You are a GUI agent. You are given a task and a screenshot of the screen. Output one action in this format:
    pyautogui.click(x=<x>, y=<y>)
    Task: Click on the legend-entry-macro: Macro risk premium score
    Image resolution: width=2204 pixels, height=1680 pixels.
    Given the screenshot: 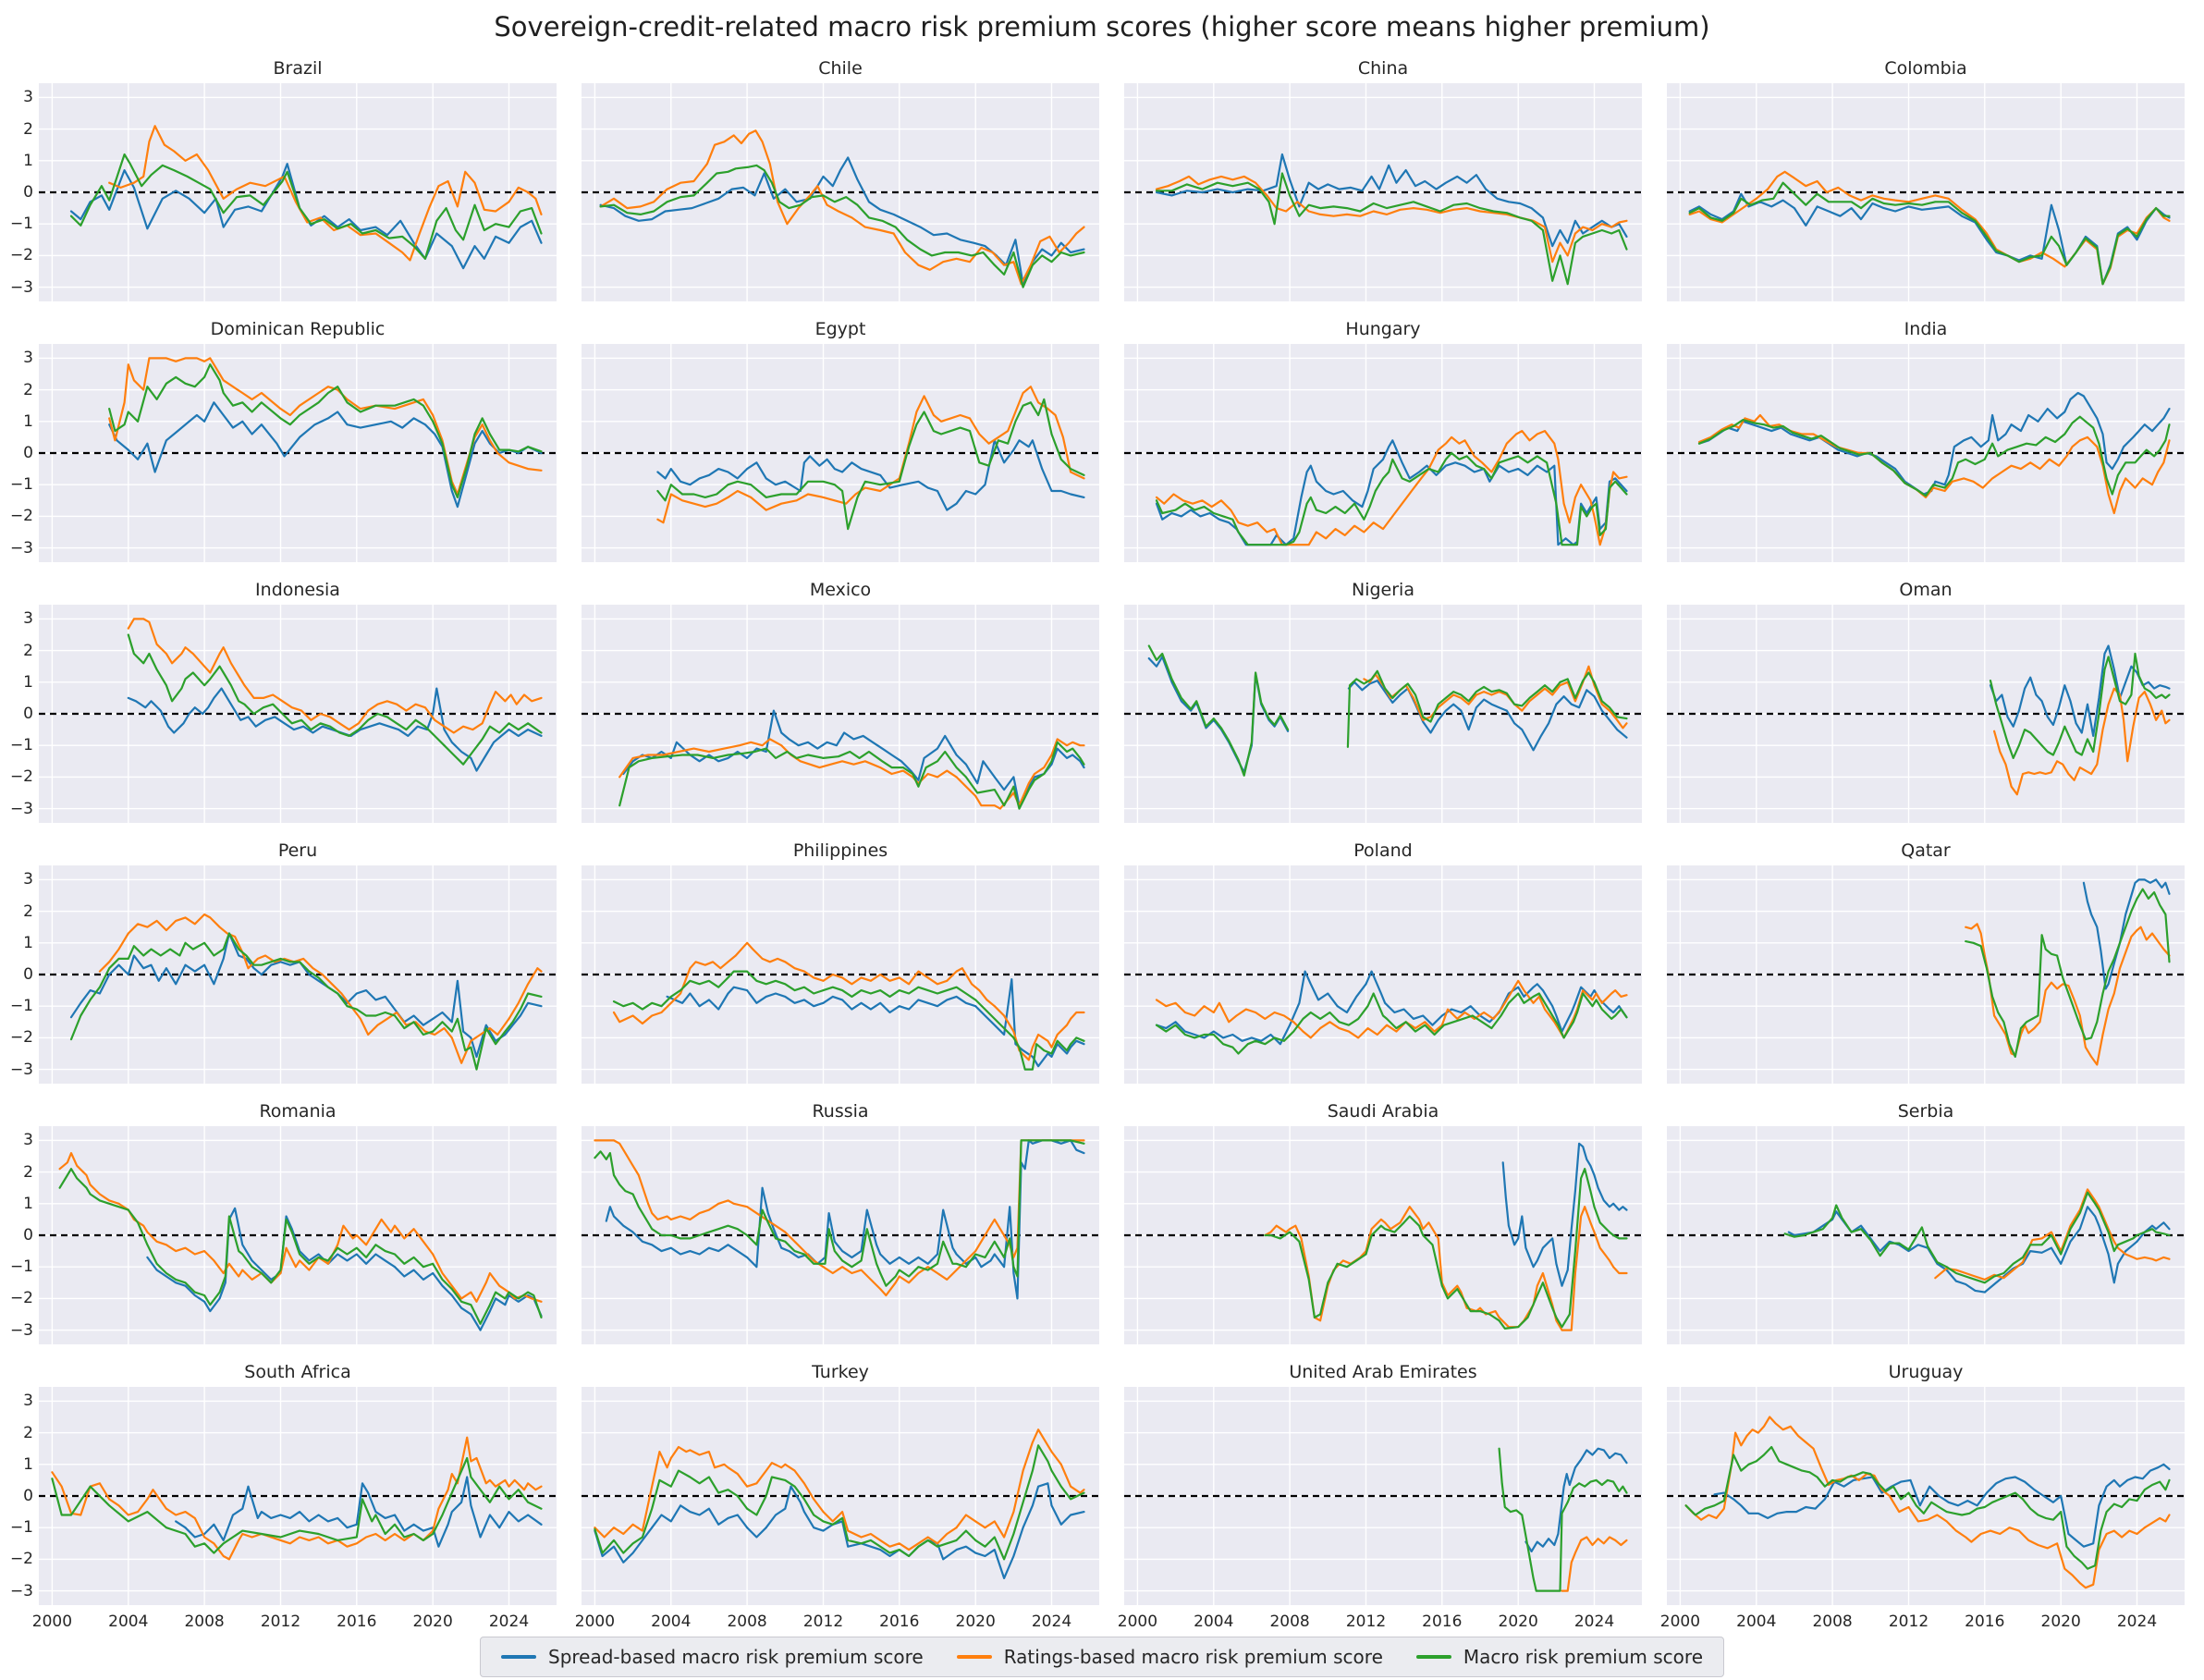 What is the action you would take?
    pyautogui.click(x=1559, y=1657)
    